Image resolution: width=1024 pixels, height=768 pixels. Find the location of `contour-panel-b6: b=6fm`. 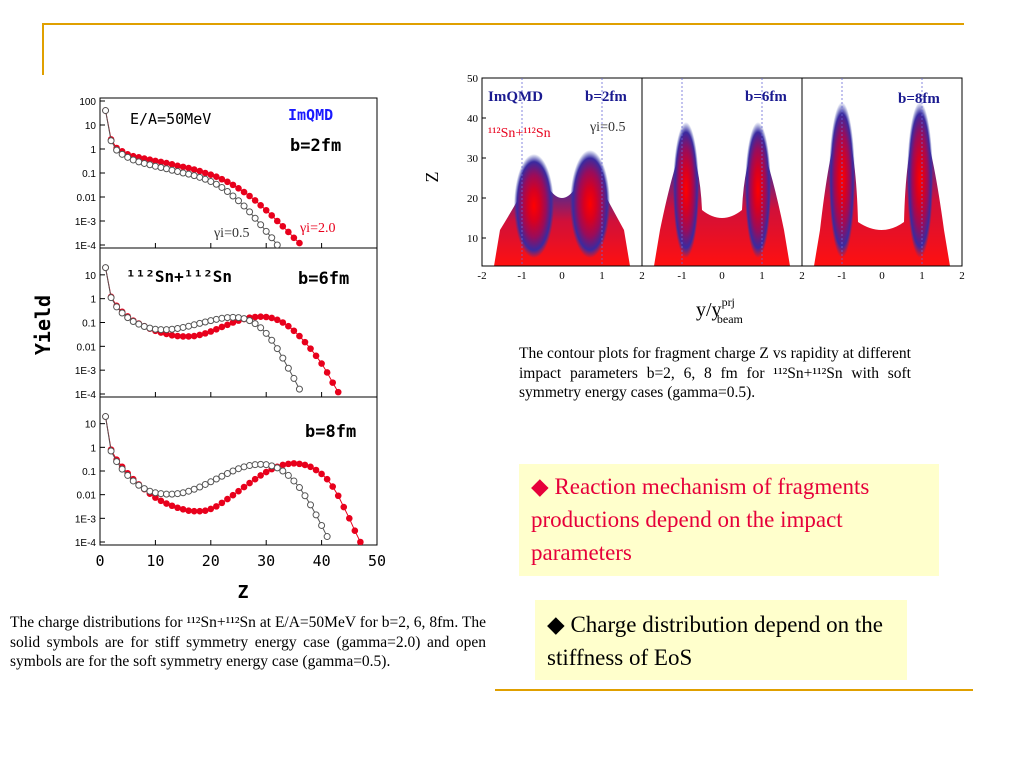

contour-panel-b6: b=6fm is located at coordinates (766, 97).